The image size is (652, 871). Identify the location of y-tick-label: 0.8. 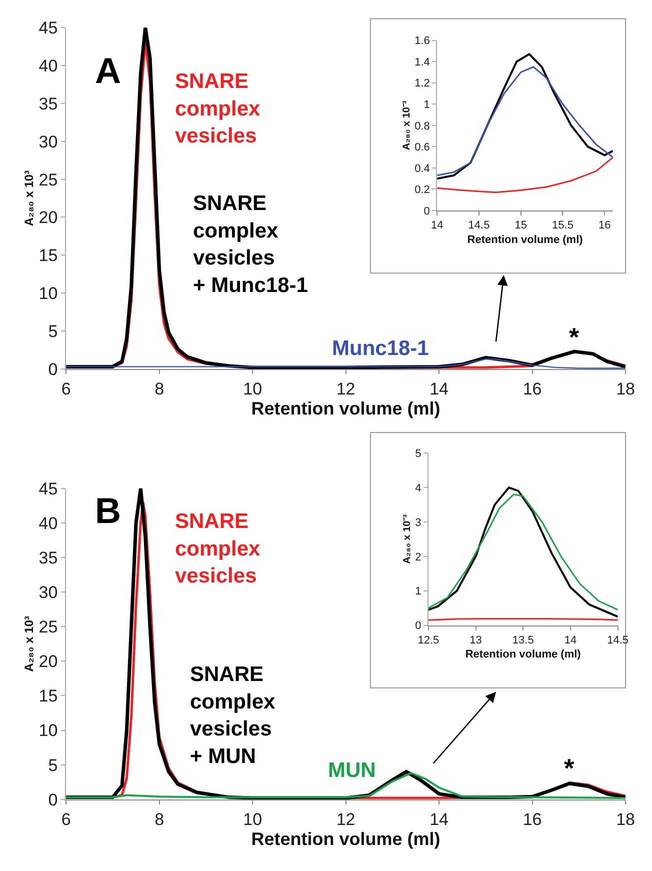
(422, 126).